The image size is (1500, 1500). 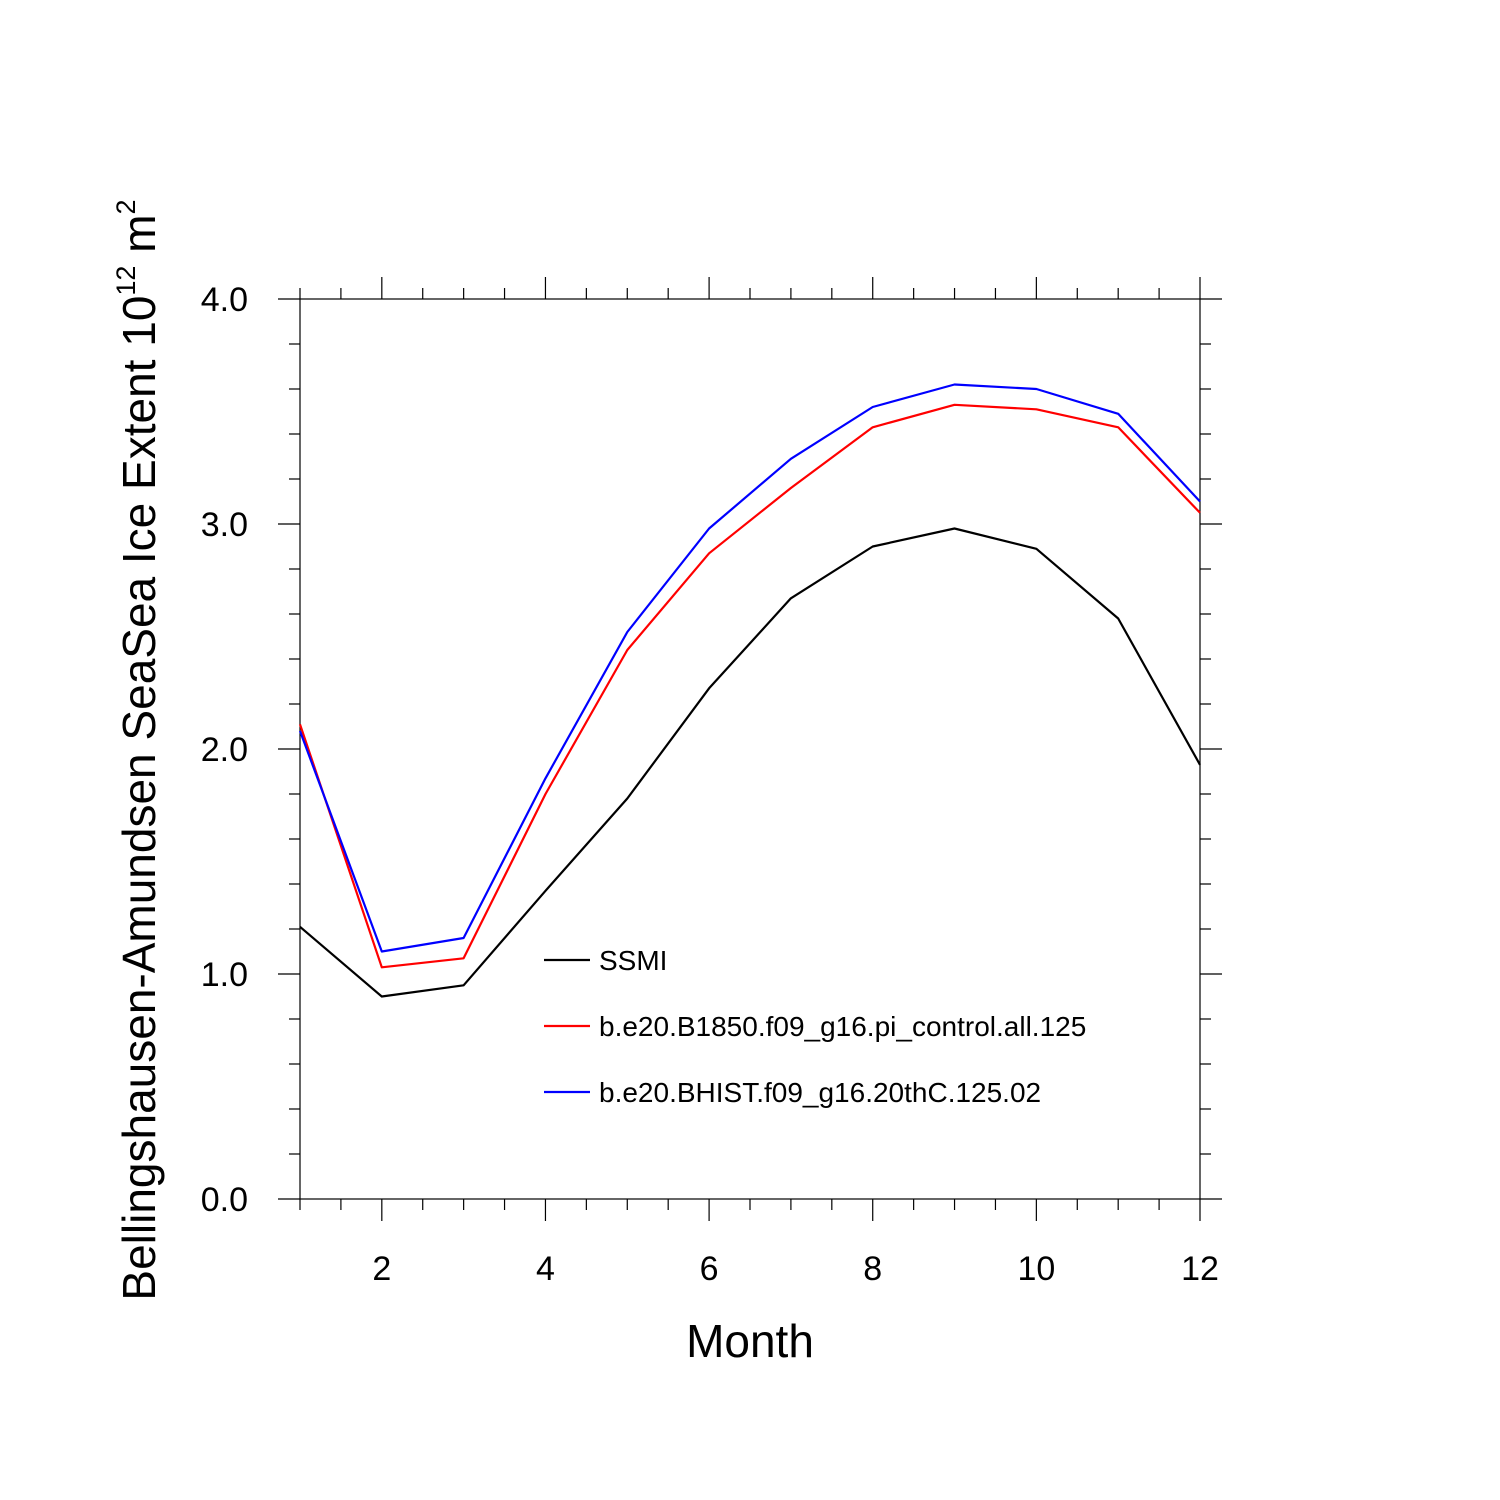 What do you see at coordinates (224, 975) in the screenshot?
I see `y-tick-label: 1.0` at bounding box center [224, 975].